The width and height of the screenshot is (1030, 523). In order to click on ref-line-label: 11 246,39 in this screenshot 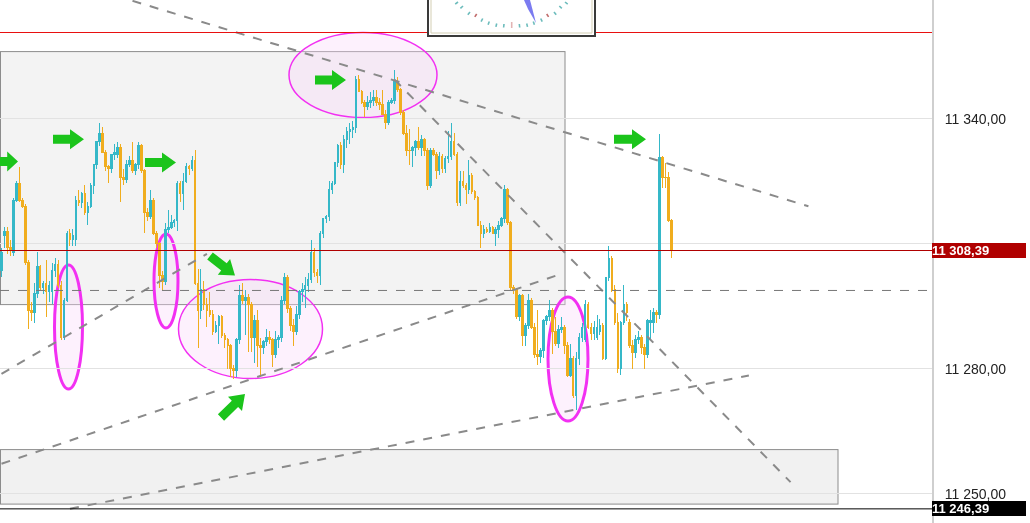, I will do `click(961, 508)`.